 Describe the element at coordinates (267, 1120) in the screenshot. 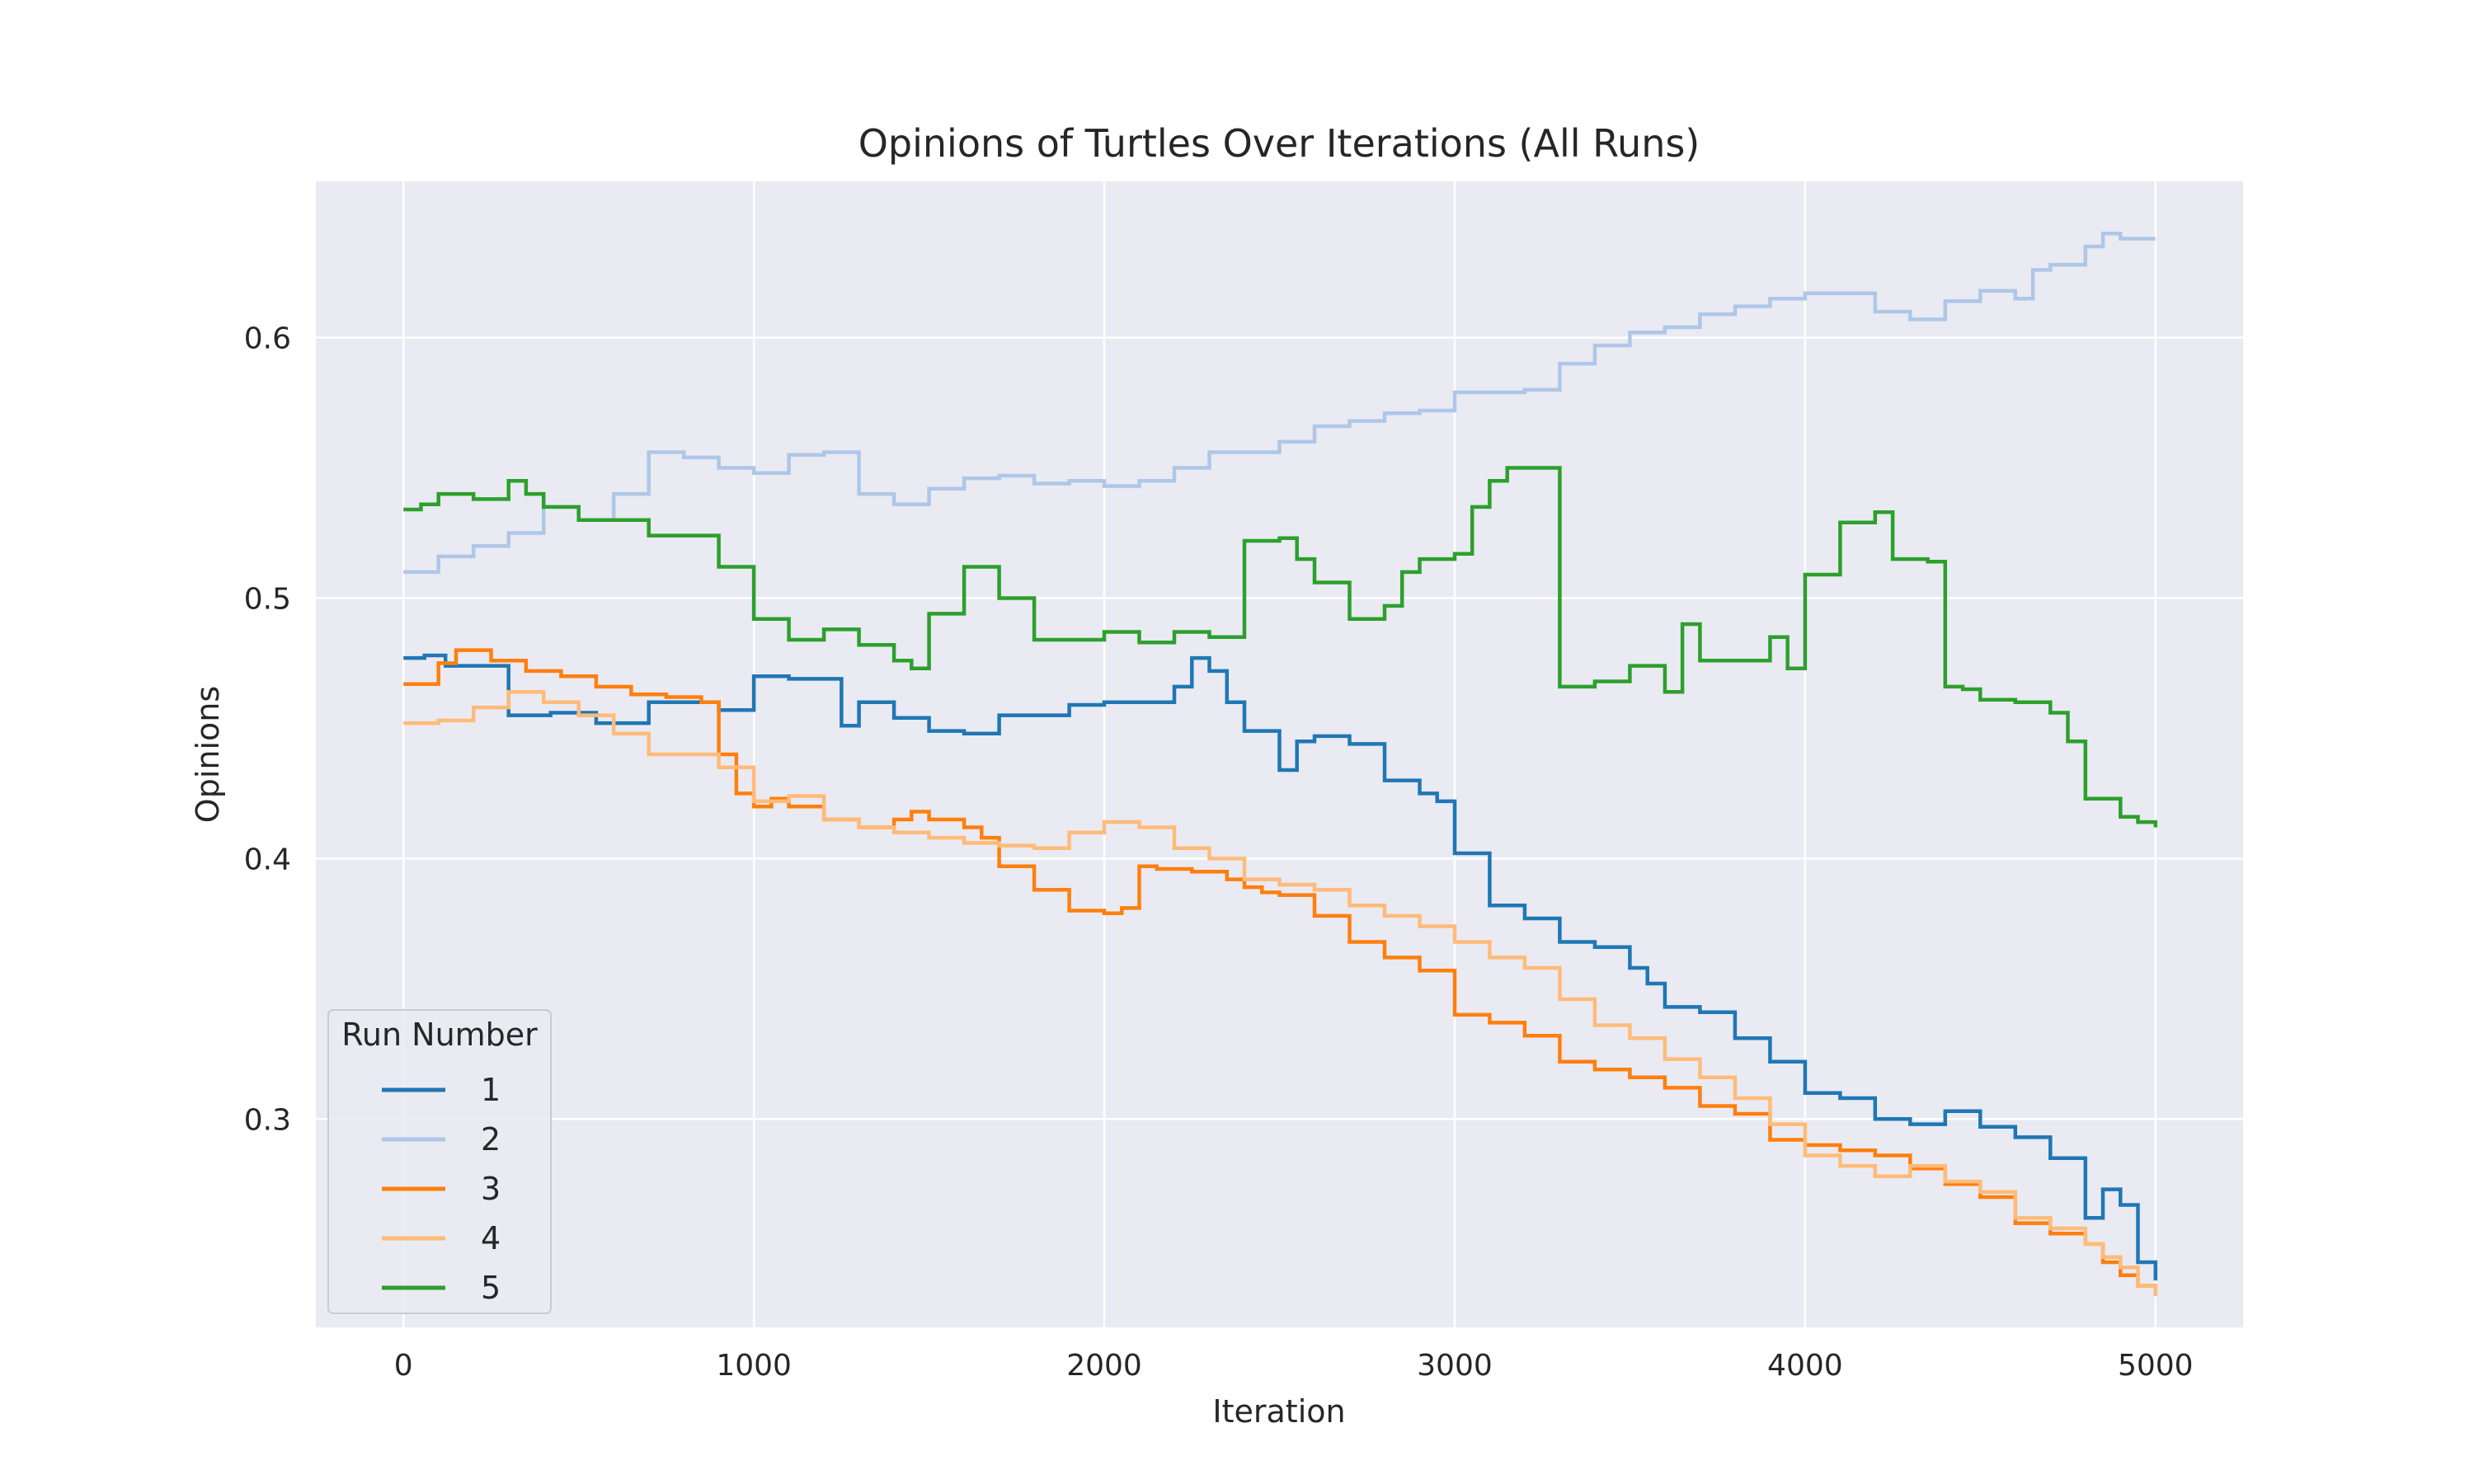

I see `y-tick-label: 0.3` at that location.